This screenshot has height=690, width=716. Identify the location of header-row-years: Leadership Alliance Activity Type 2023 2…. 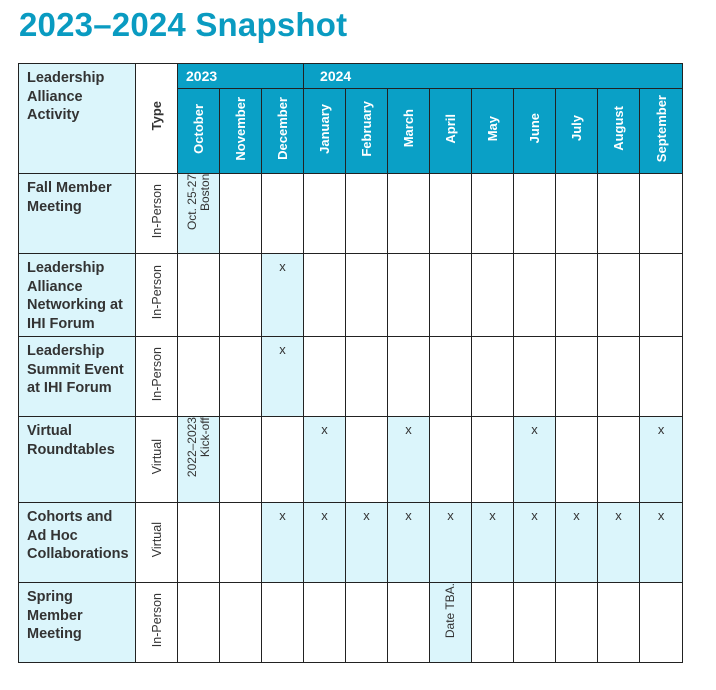
(351, 118).